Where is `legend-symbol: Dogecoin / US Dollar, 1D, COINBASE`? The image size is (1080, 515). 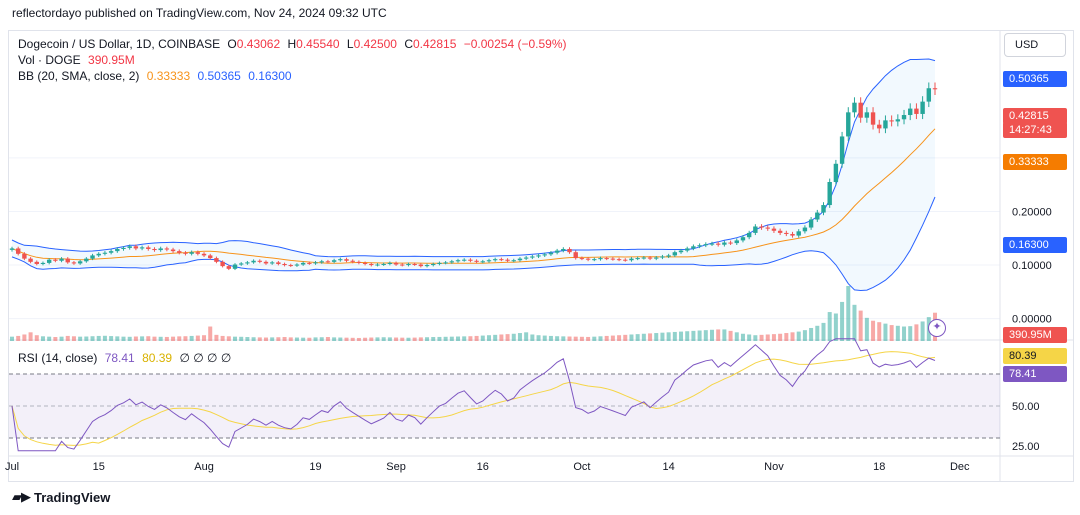
legend-symbol: Dogecoin / US Dollar, 1D, COINBASE is located at coordinates (119, 44).